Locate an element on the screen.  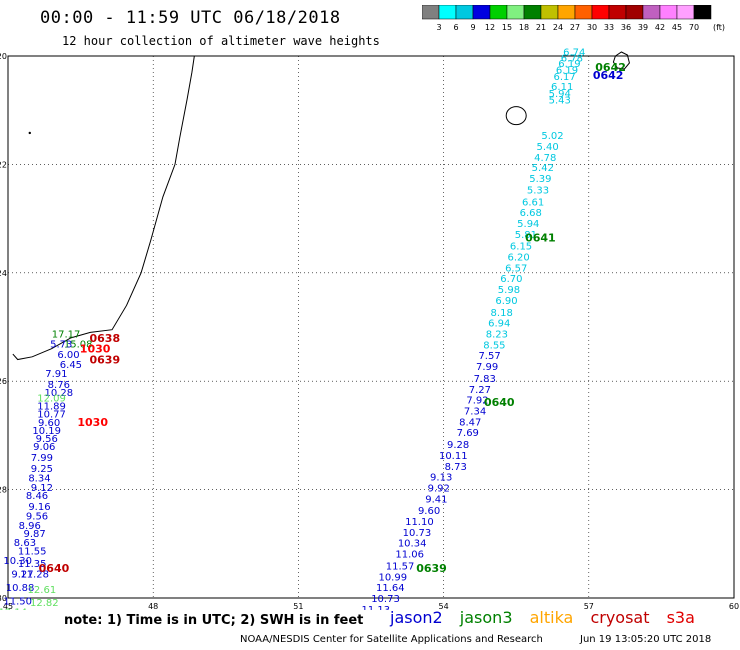
colorbar-label: 36 is located at coordinates (626, 27).